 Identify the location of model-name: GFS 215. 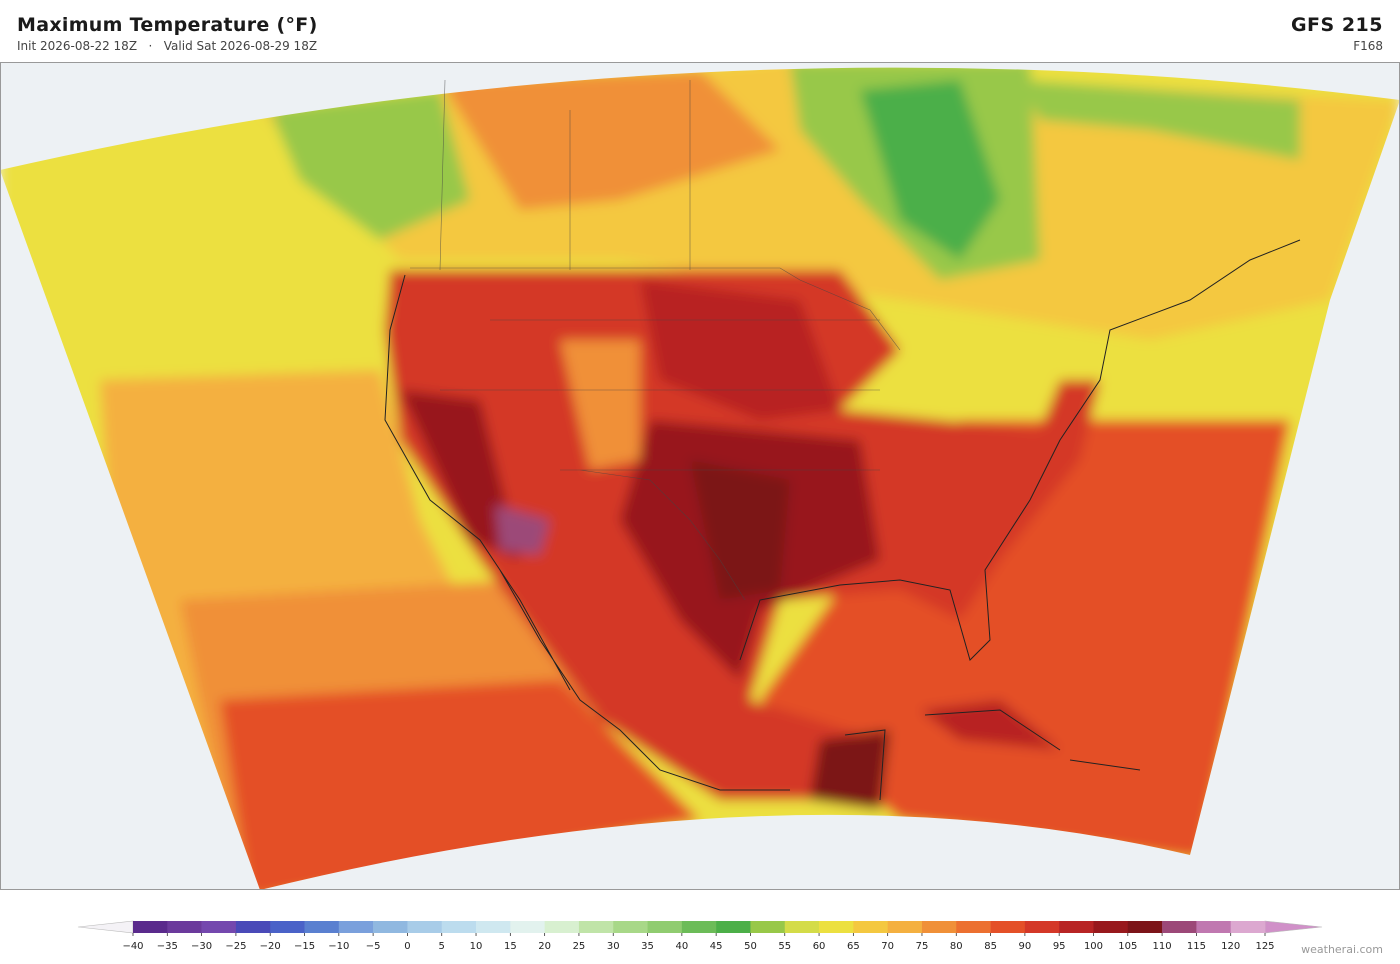
(1336, 25).